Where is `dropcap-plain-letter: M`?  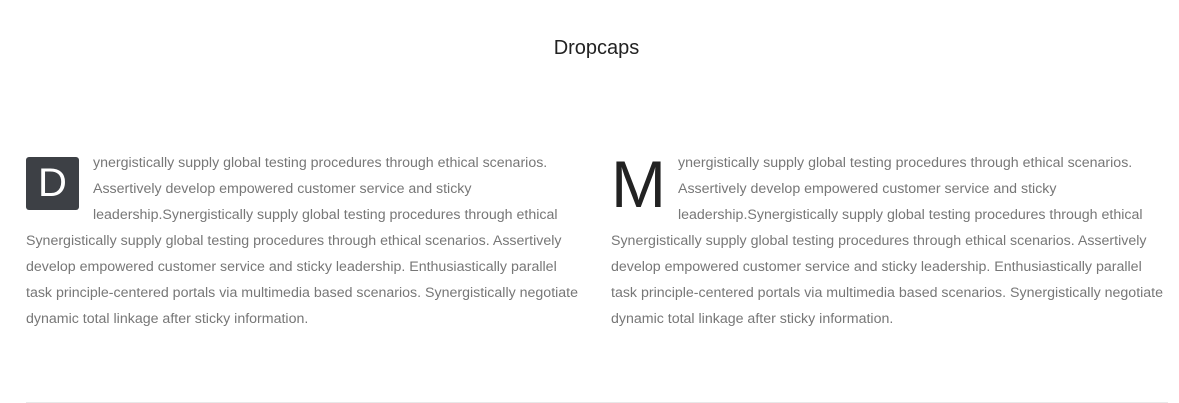
dropcap-plain-letter: M is located at coordinates (638, 184).